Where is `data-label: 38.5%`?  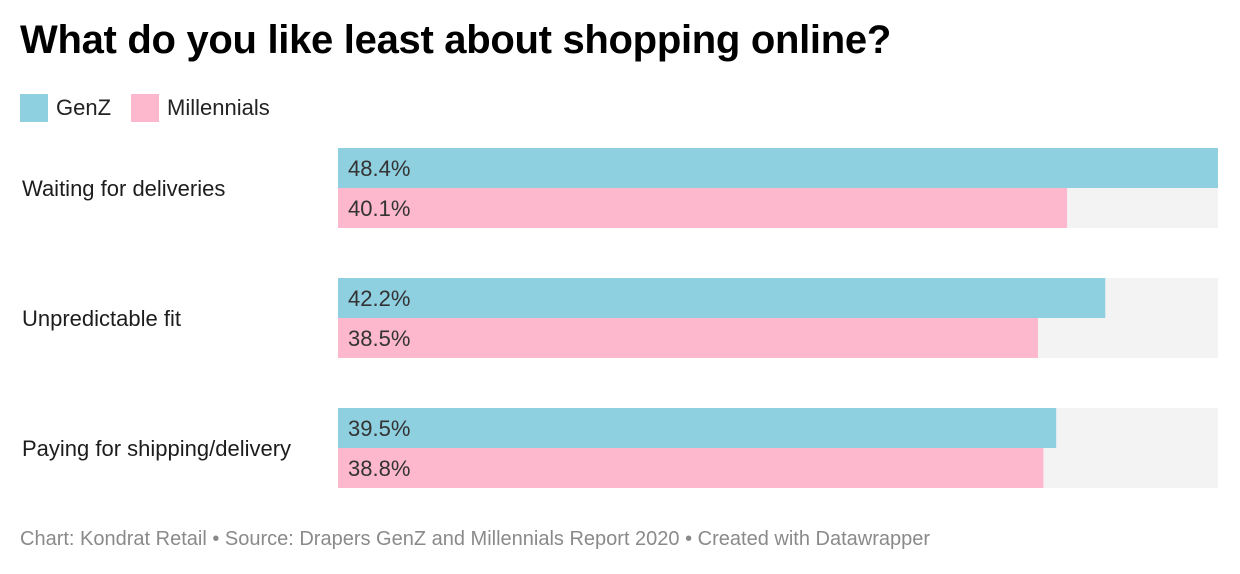
data-label: 38.5% is located at coordinates (379, 338).